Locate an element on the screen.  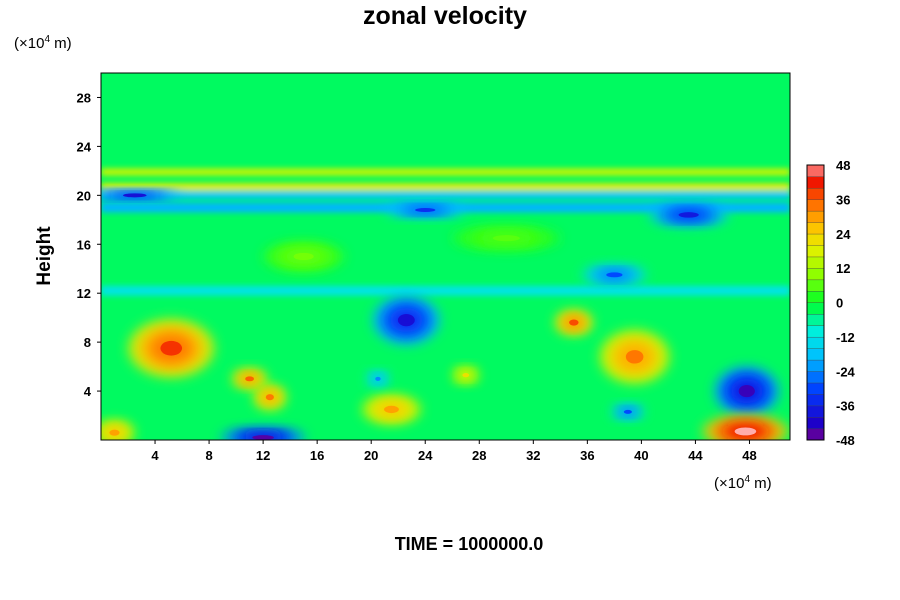
x-tick-label-11: 48 is located at coordinates (749, 455).